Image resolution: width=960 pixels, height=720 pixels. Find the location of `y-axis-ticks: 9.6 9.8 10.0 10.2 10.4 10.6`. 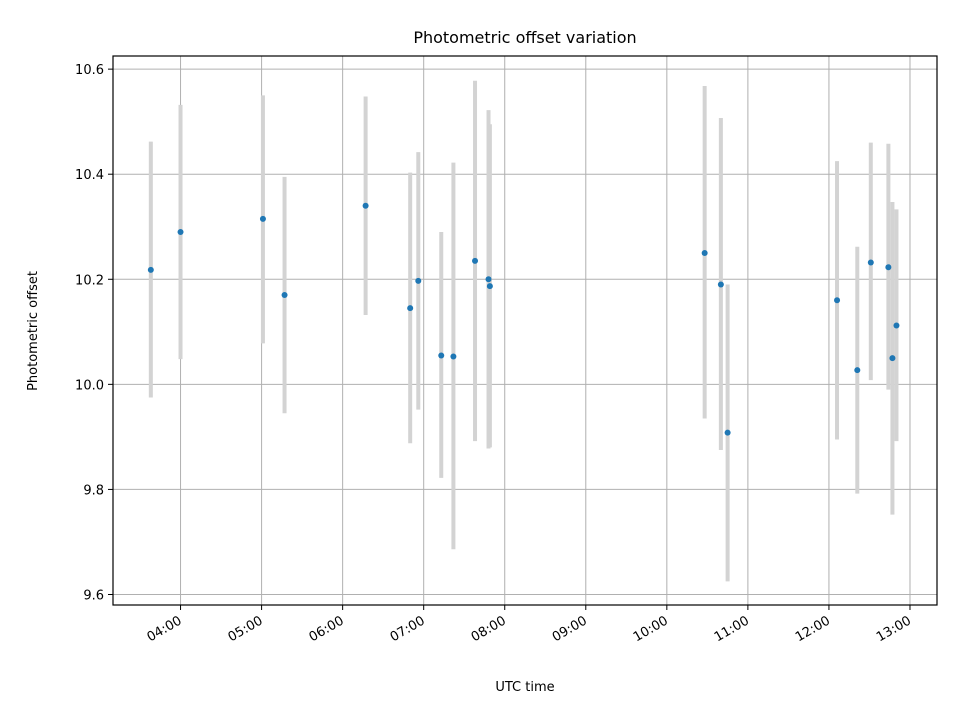

y-axis-ticks: 9.6 9.8 10.0 10.2 10.4 10.6 is located at coordinates (94, 333).